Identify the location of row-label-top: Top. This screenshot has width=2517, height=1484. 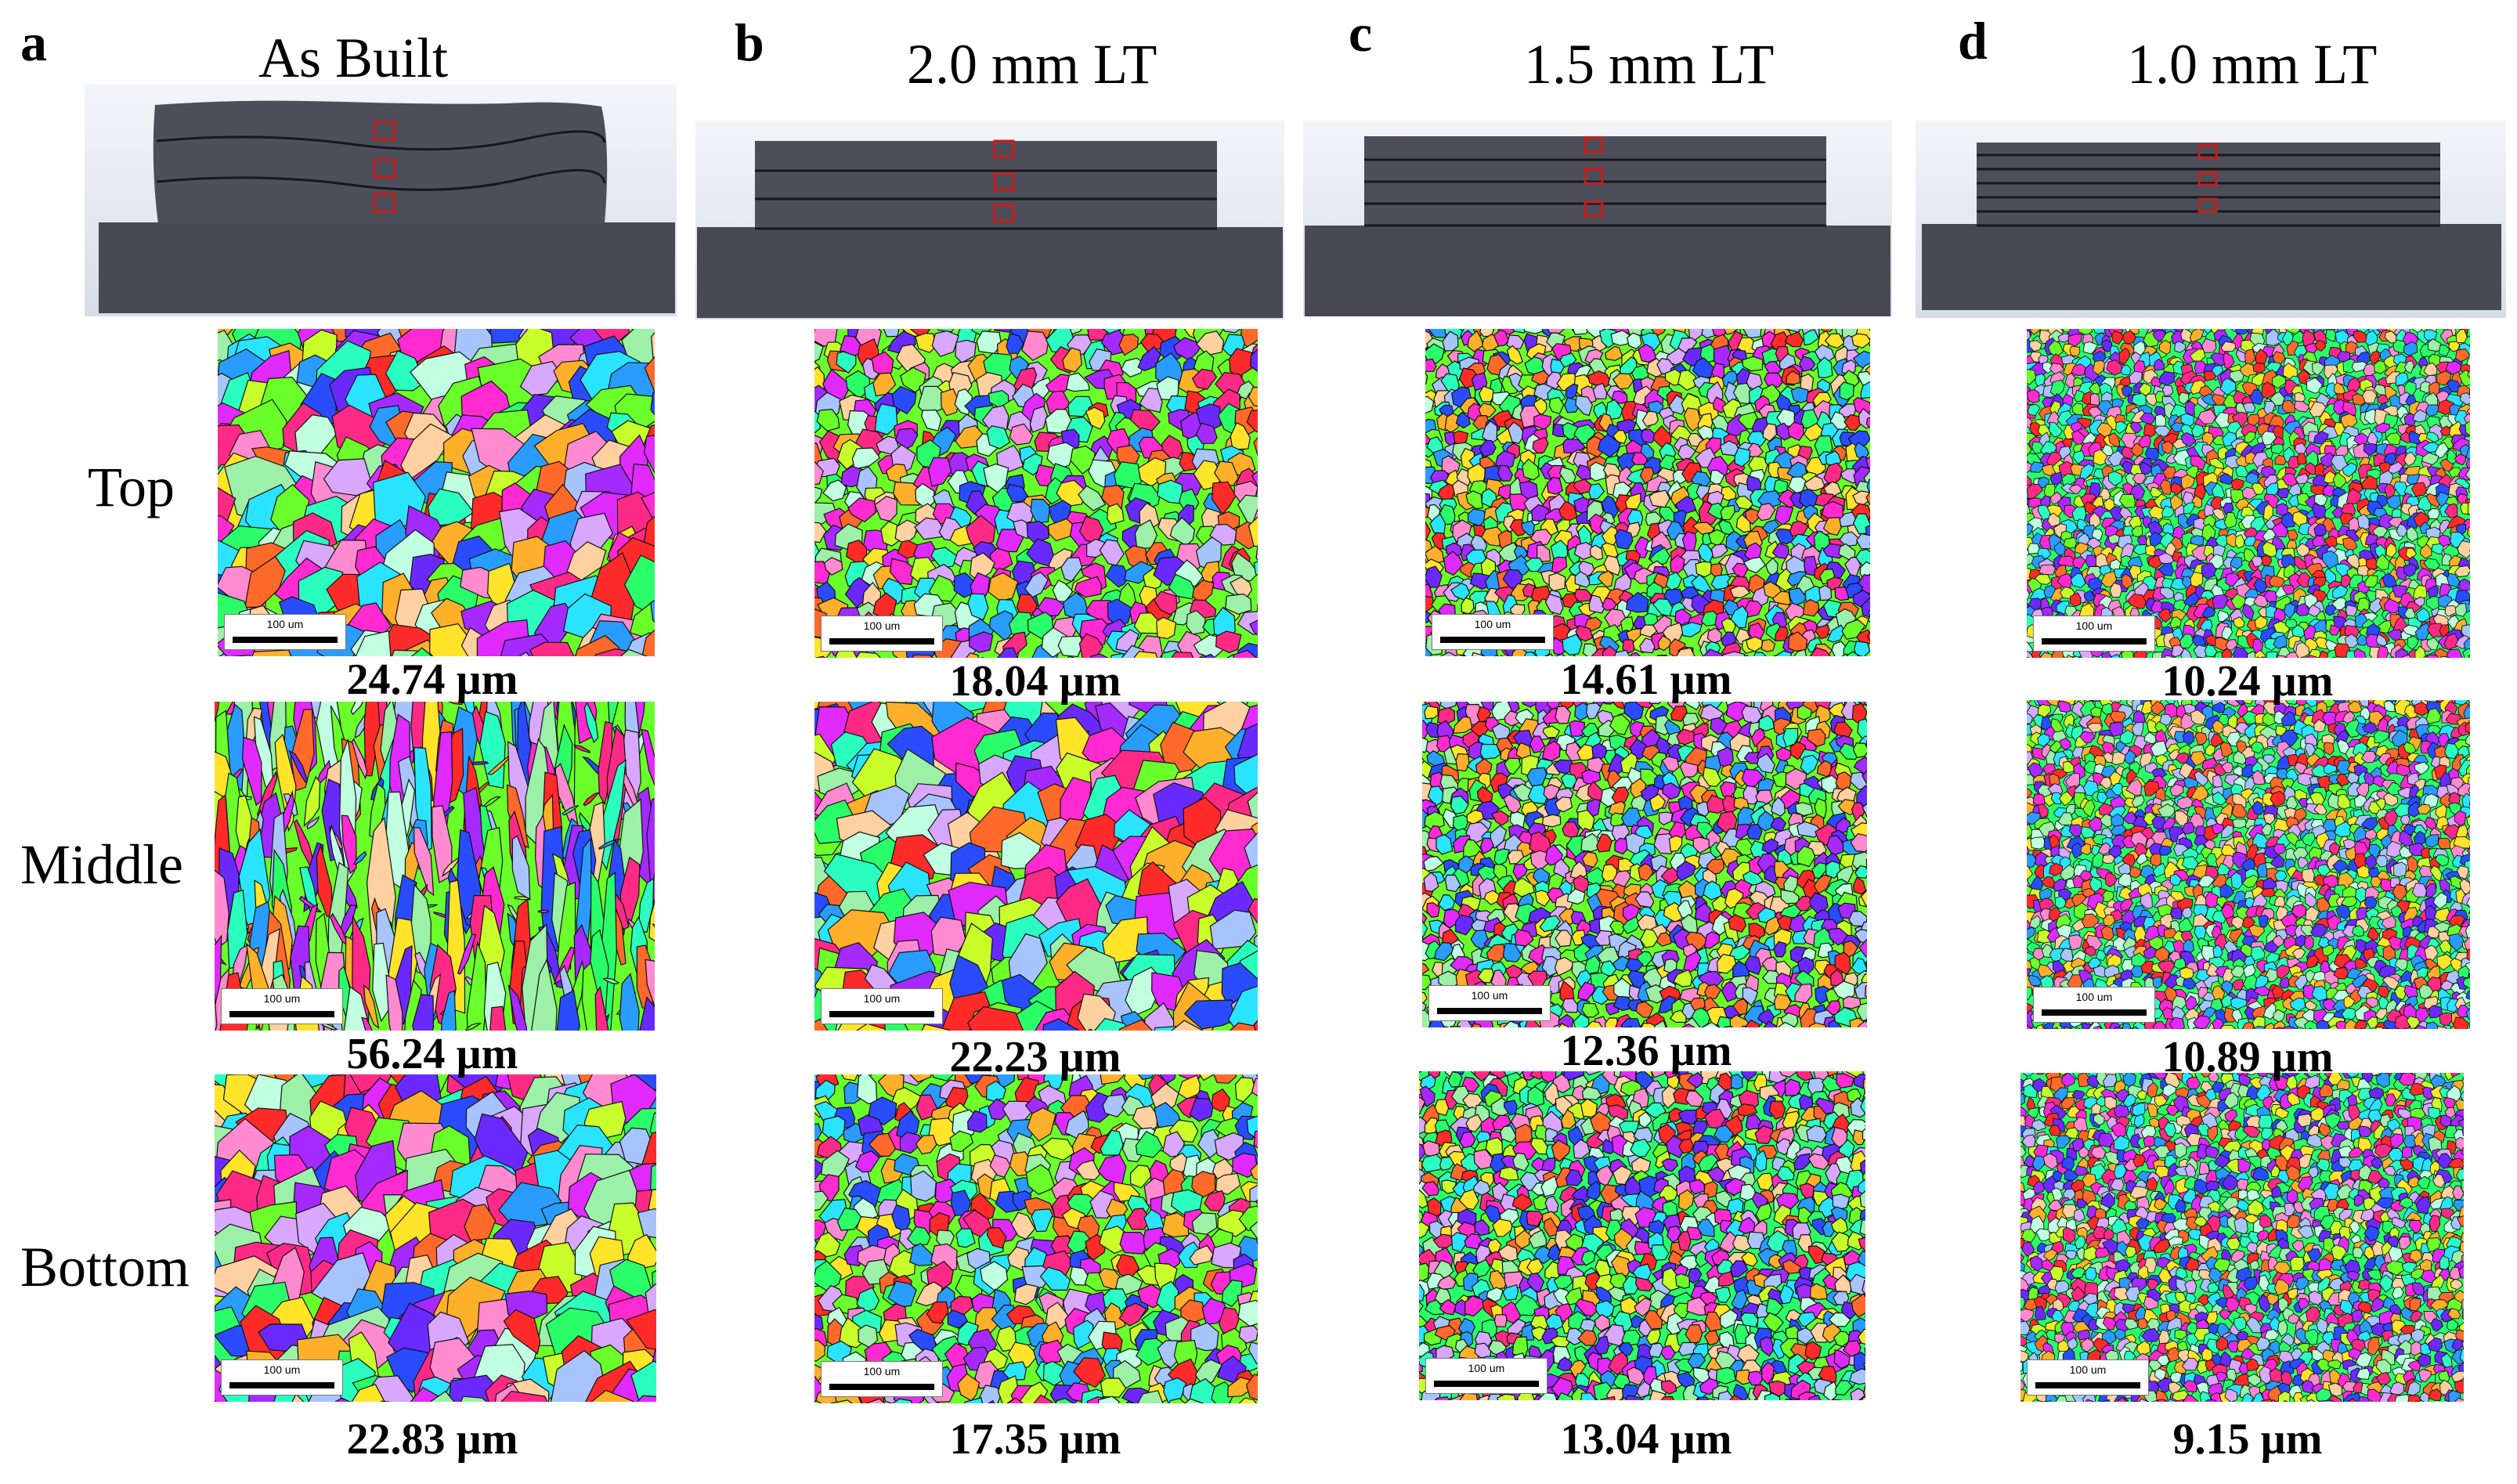
(131, 487).